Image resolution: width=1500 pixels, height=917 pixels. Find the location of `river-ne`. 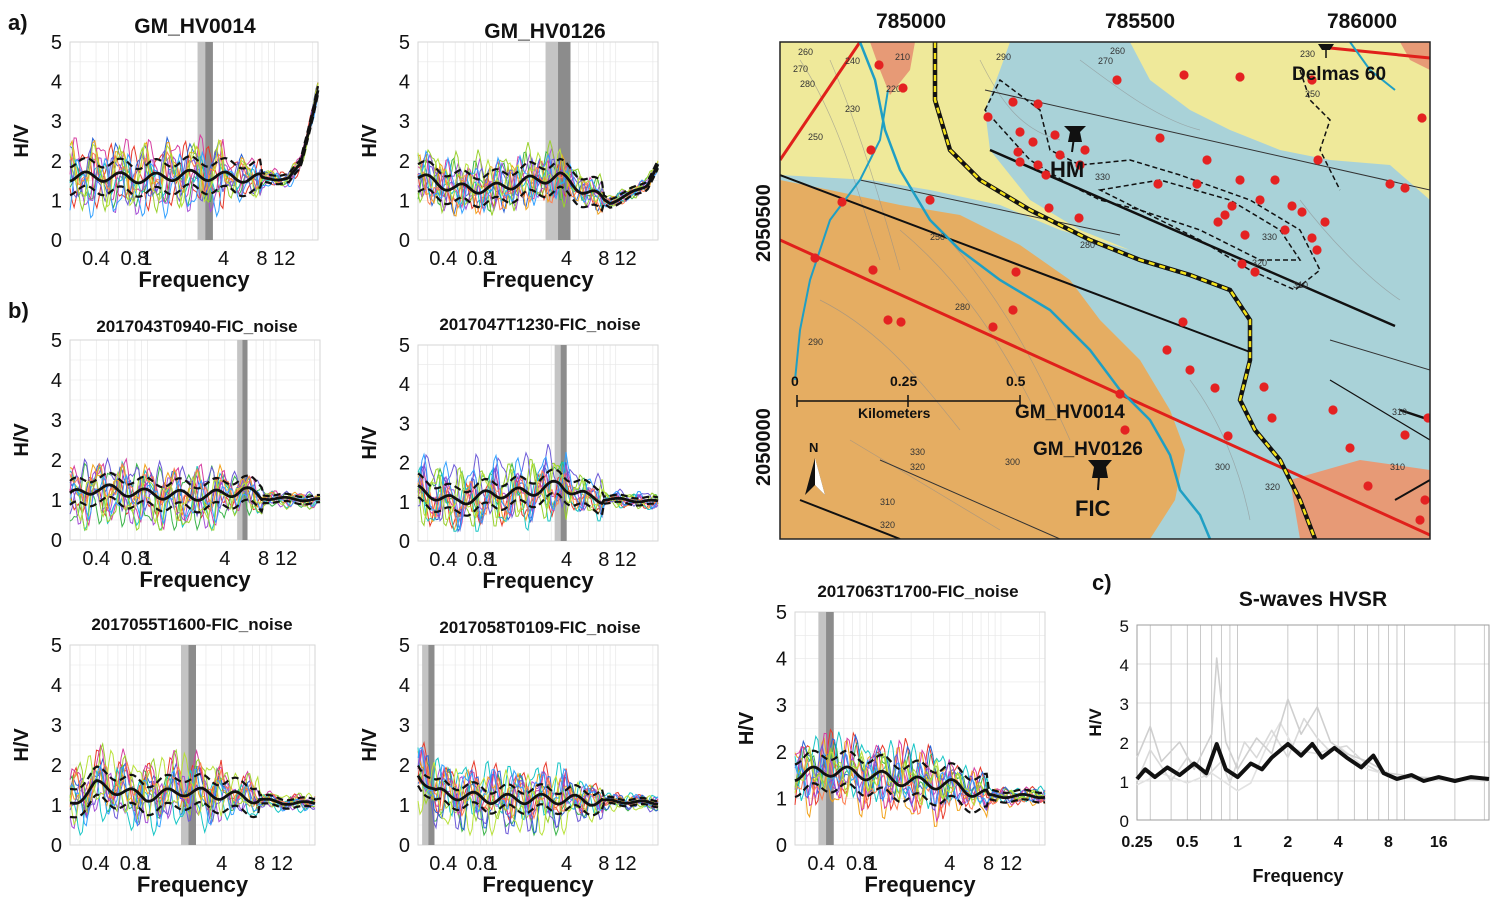

river-ne is located at coordinates (1372, 66).